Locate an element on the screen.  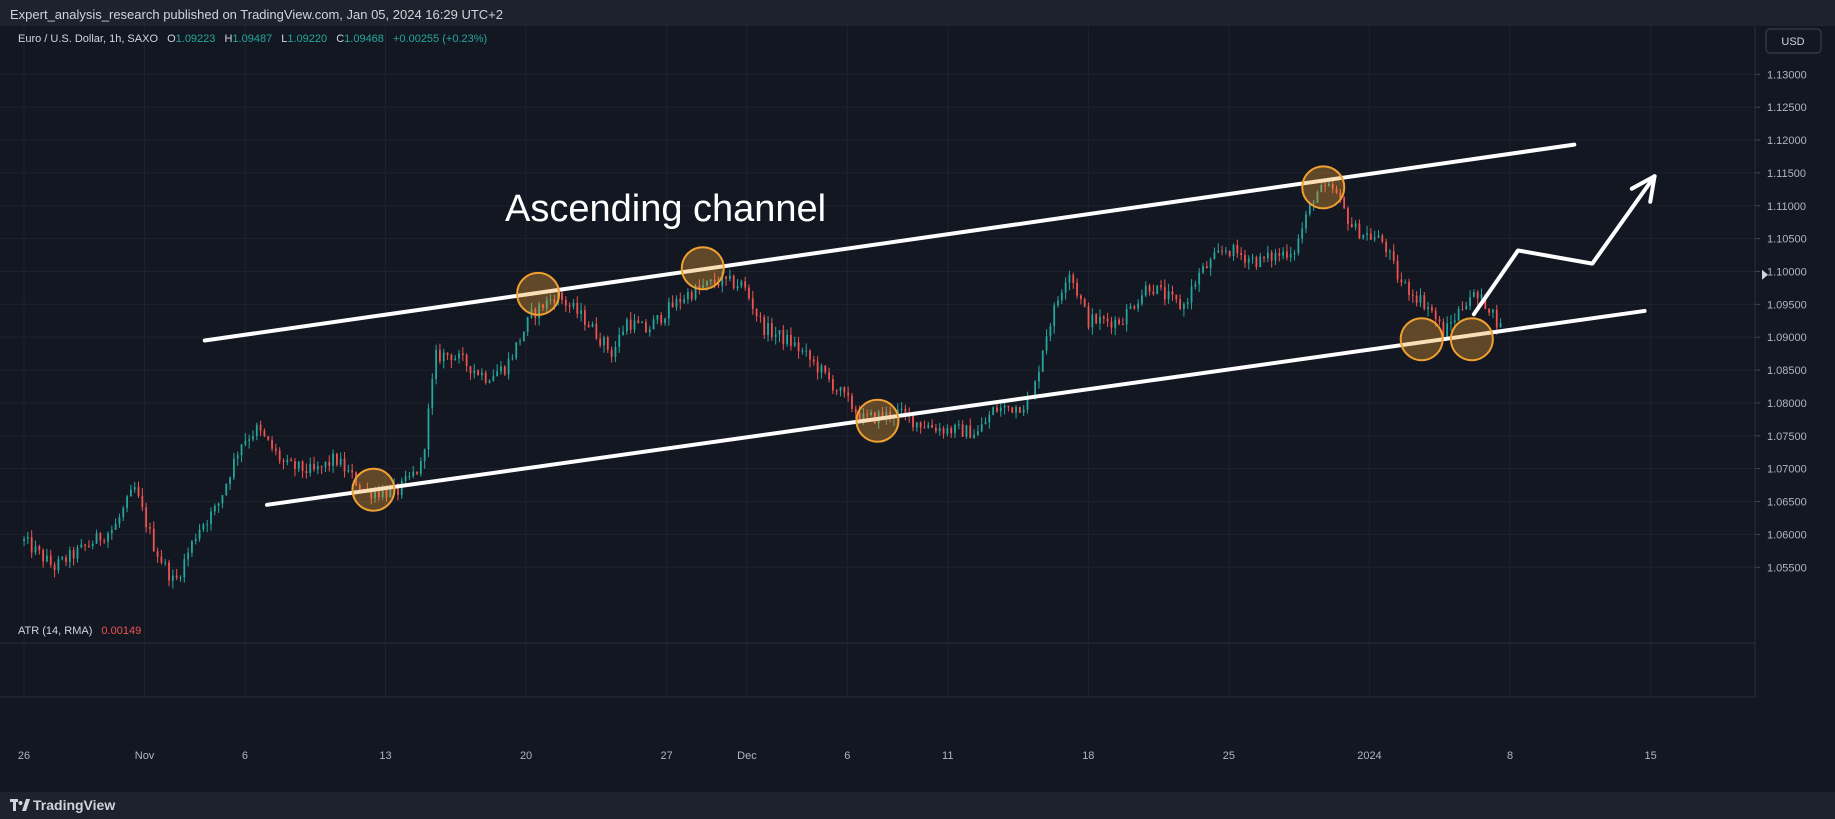
currency-button: USD is located at coordinates (1793, 41).